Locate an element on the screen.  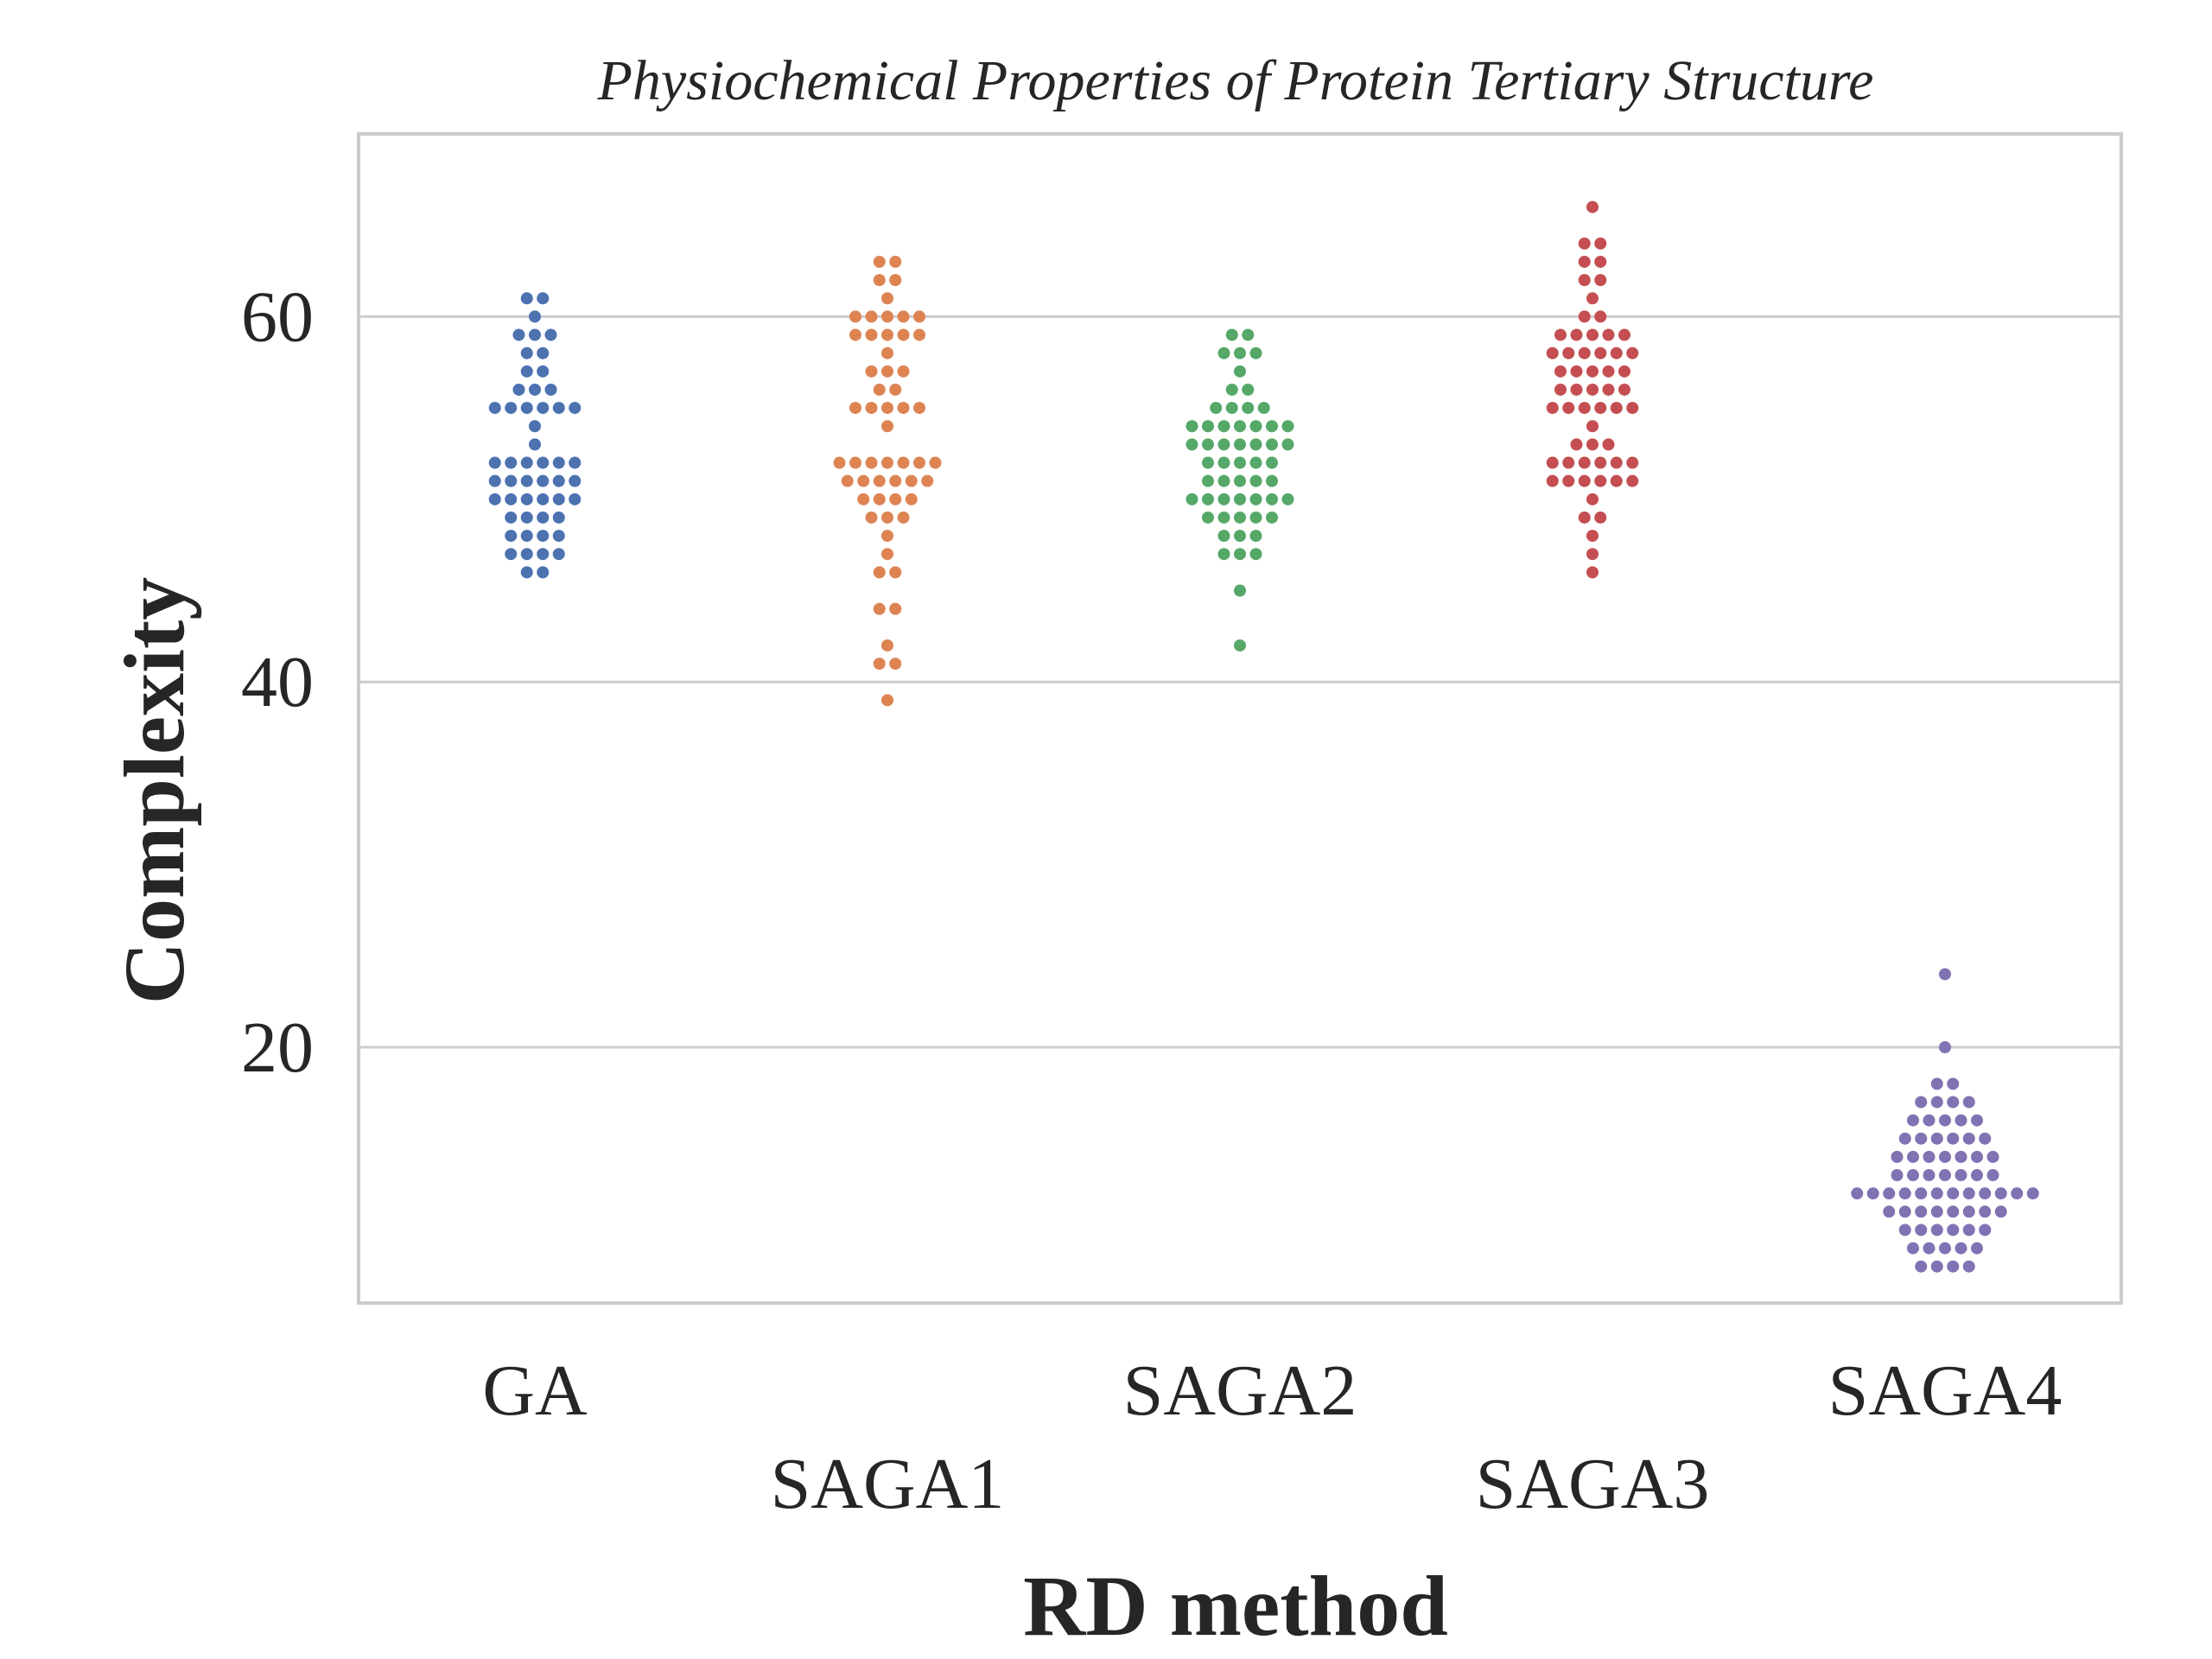
series-SAGA2 is located at coordinates (1239, 490).